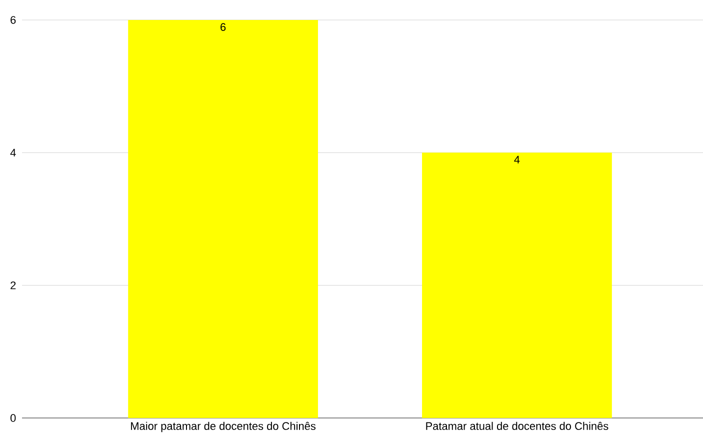 The height and width of the screenshot is (440, 703). Describe the element at coordinates (13, 152) in the screenshot. I see `y-tick-label: 4` at that location.